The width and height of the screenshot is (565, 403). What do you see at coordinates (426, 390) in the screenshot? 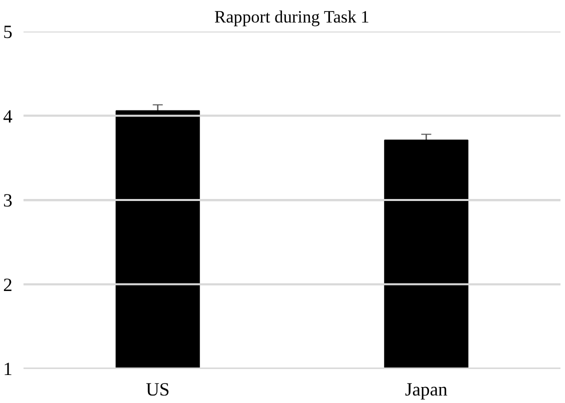
I see `x-tick-label: Japan` at bounding box center [426, 390].